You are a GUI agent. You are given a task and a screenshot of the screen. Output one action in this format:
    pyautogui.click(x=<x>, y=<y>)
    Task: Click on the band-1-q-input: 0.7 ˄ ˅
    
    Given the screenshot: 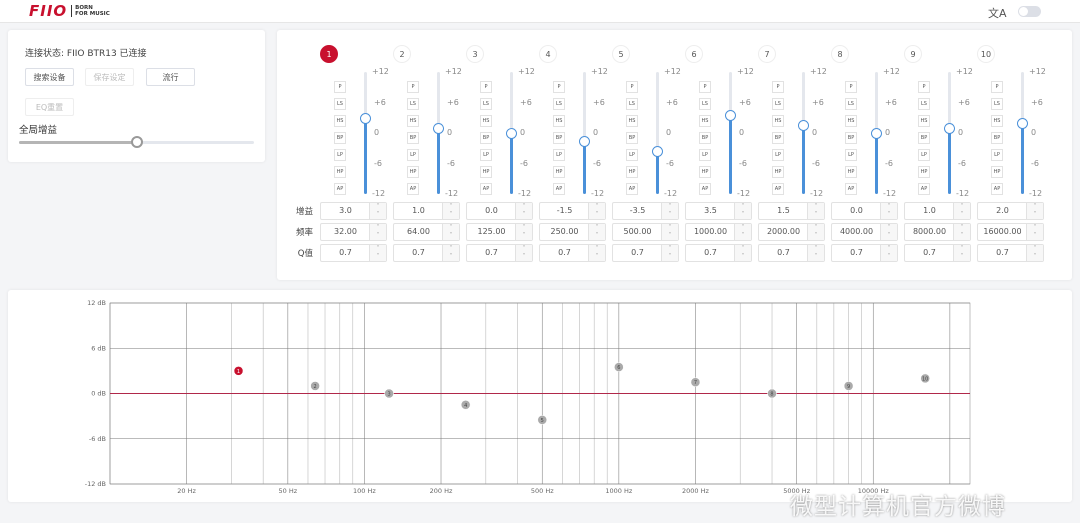 What is the action you would take?
    pyautogui.click(x=353, y=253)
    